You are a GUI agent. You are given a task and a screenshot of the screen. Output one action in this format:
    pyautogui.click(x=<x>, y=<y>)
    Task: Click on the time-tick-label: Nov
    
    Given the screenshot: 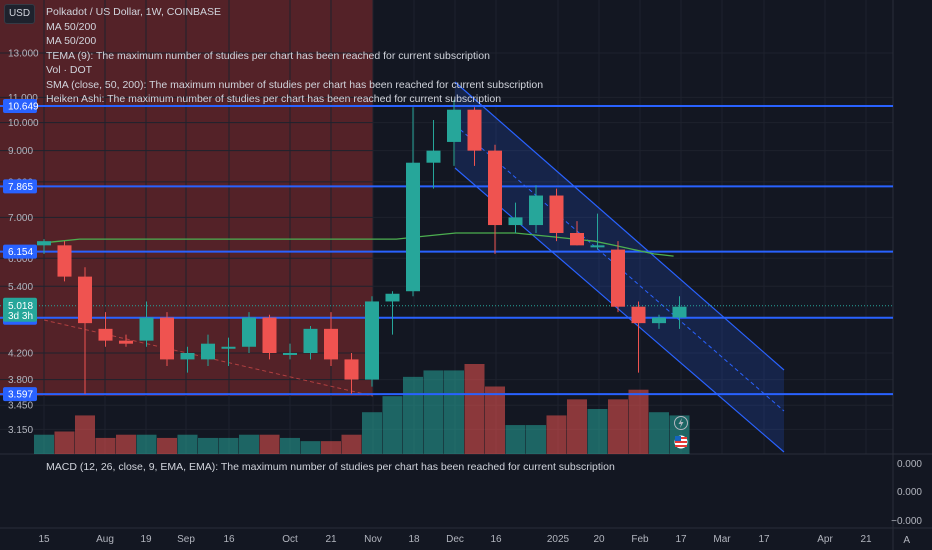 What is the action you would take?
    pyautogui.click(x=373, y=539)
    